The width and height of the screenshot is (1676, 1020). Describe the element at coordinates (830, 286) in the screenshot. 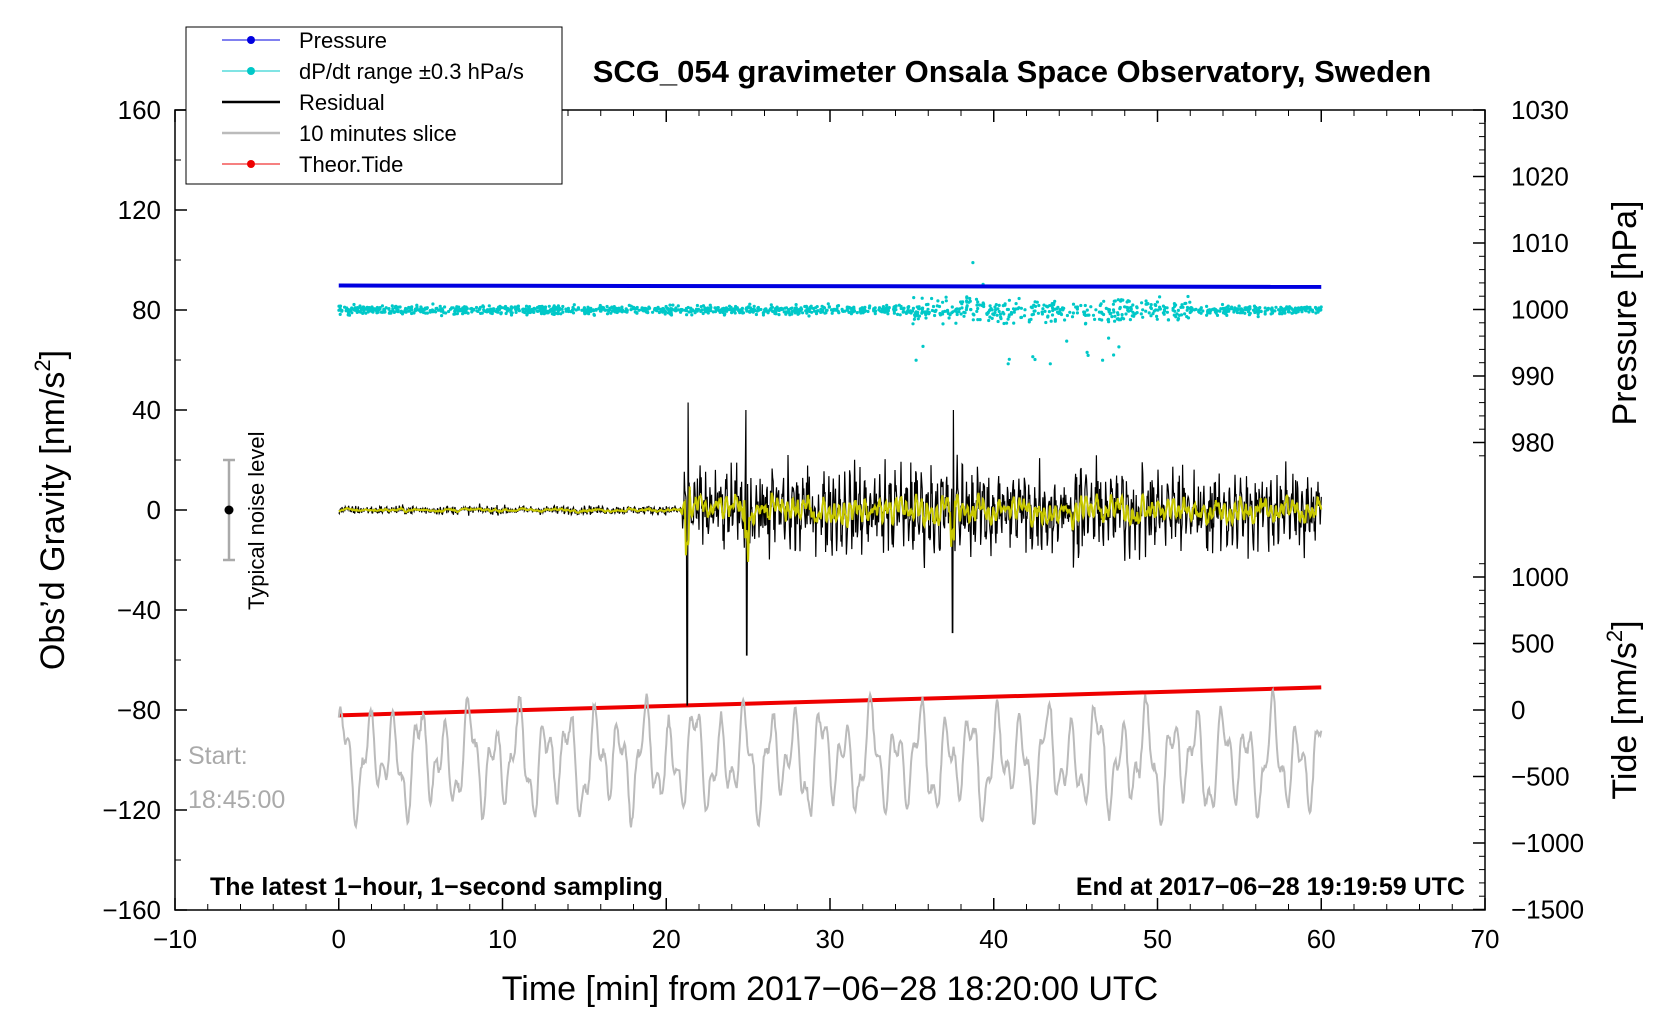

I see `pressure-series` at that location.